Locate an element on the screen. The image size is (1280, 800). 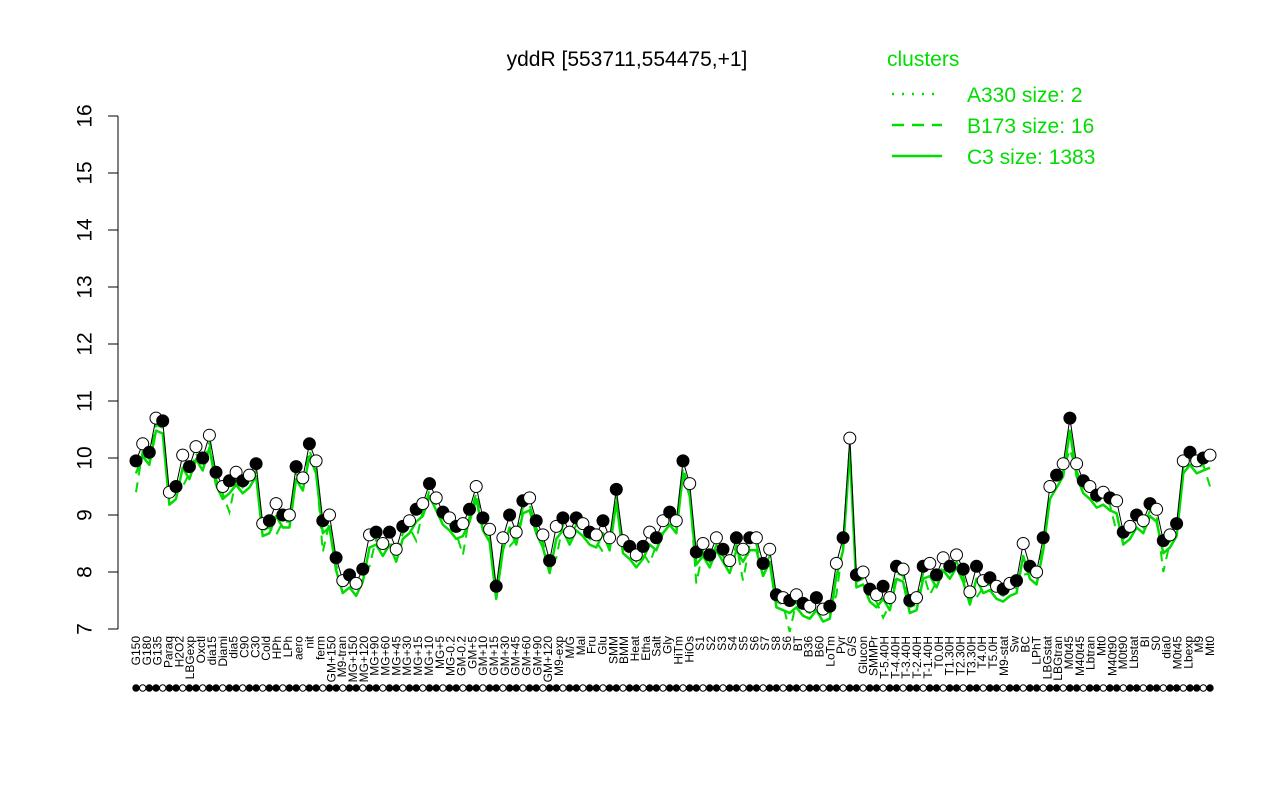
x-tick-label: S3 is located at coordinates (722, 643).